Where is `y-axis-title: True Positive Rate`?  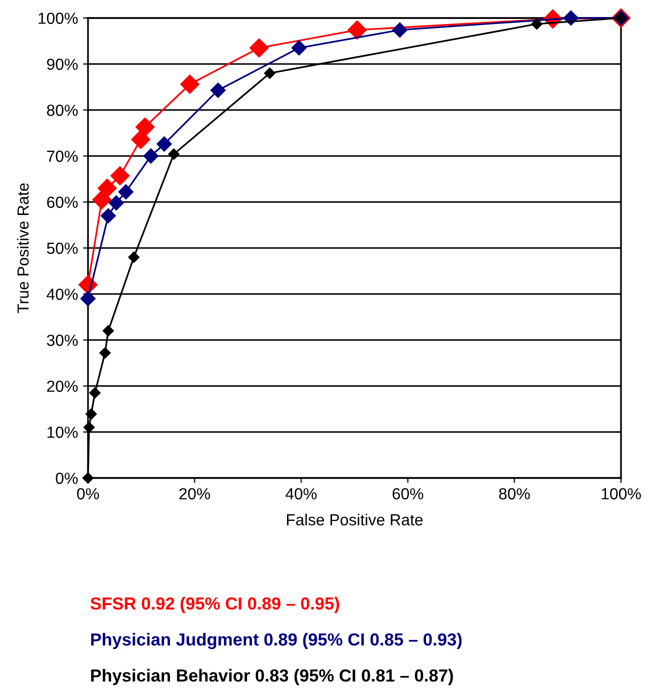 y-axis-title: True Positive Rate is located at coordinates (22, 248).